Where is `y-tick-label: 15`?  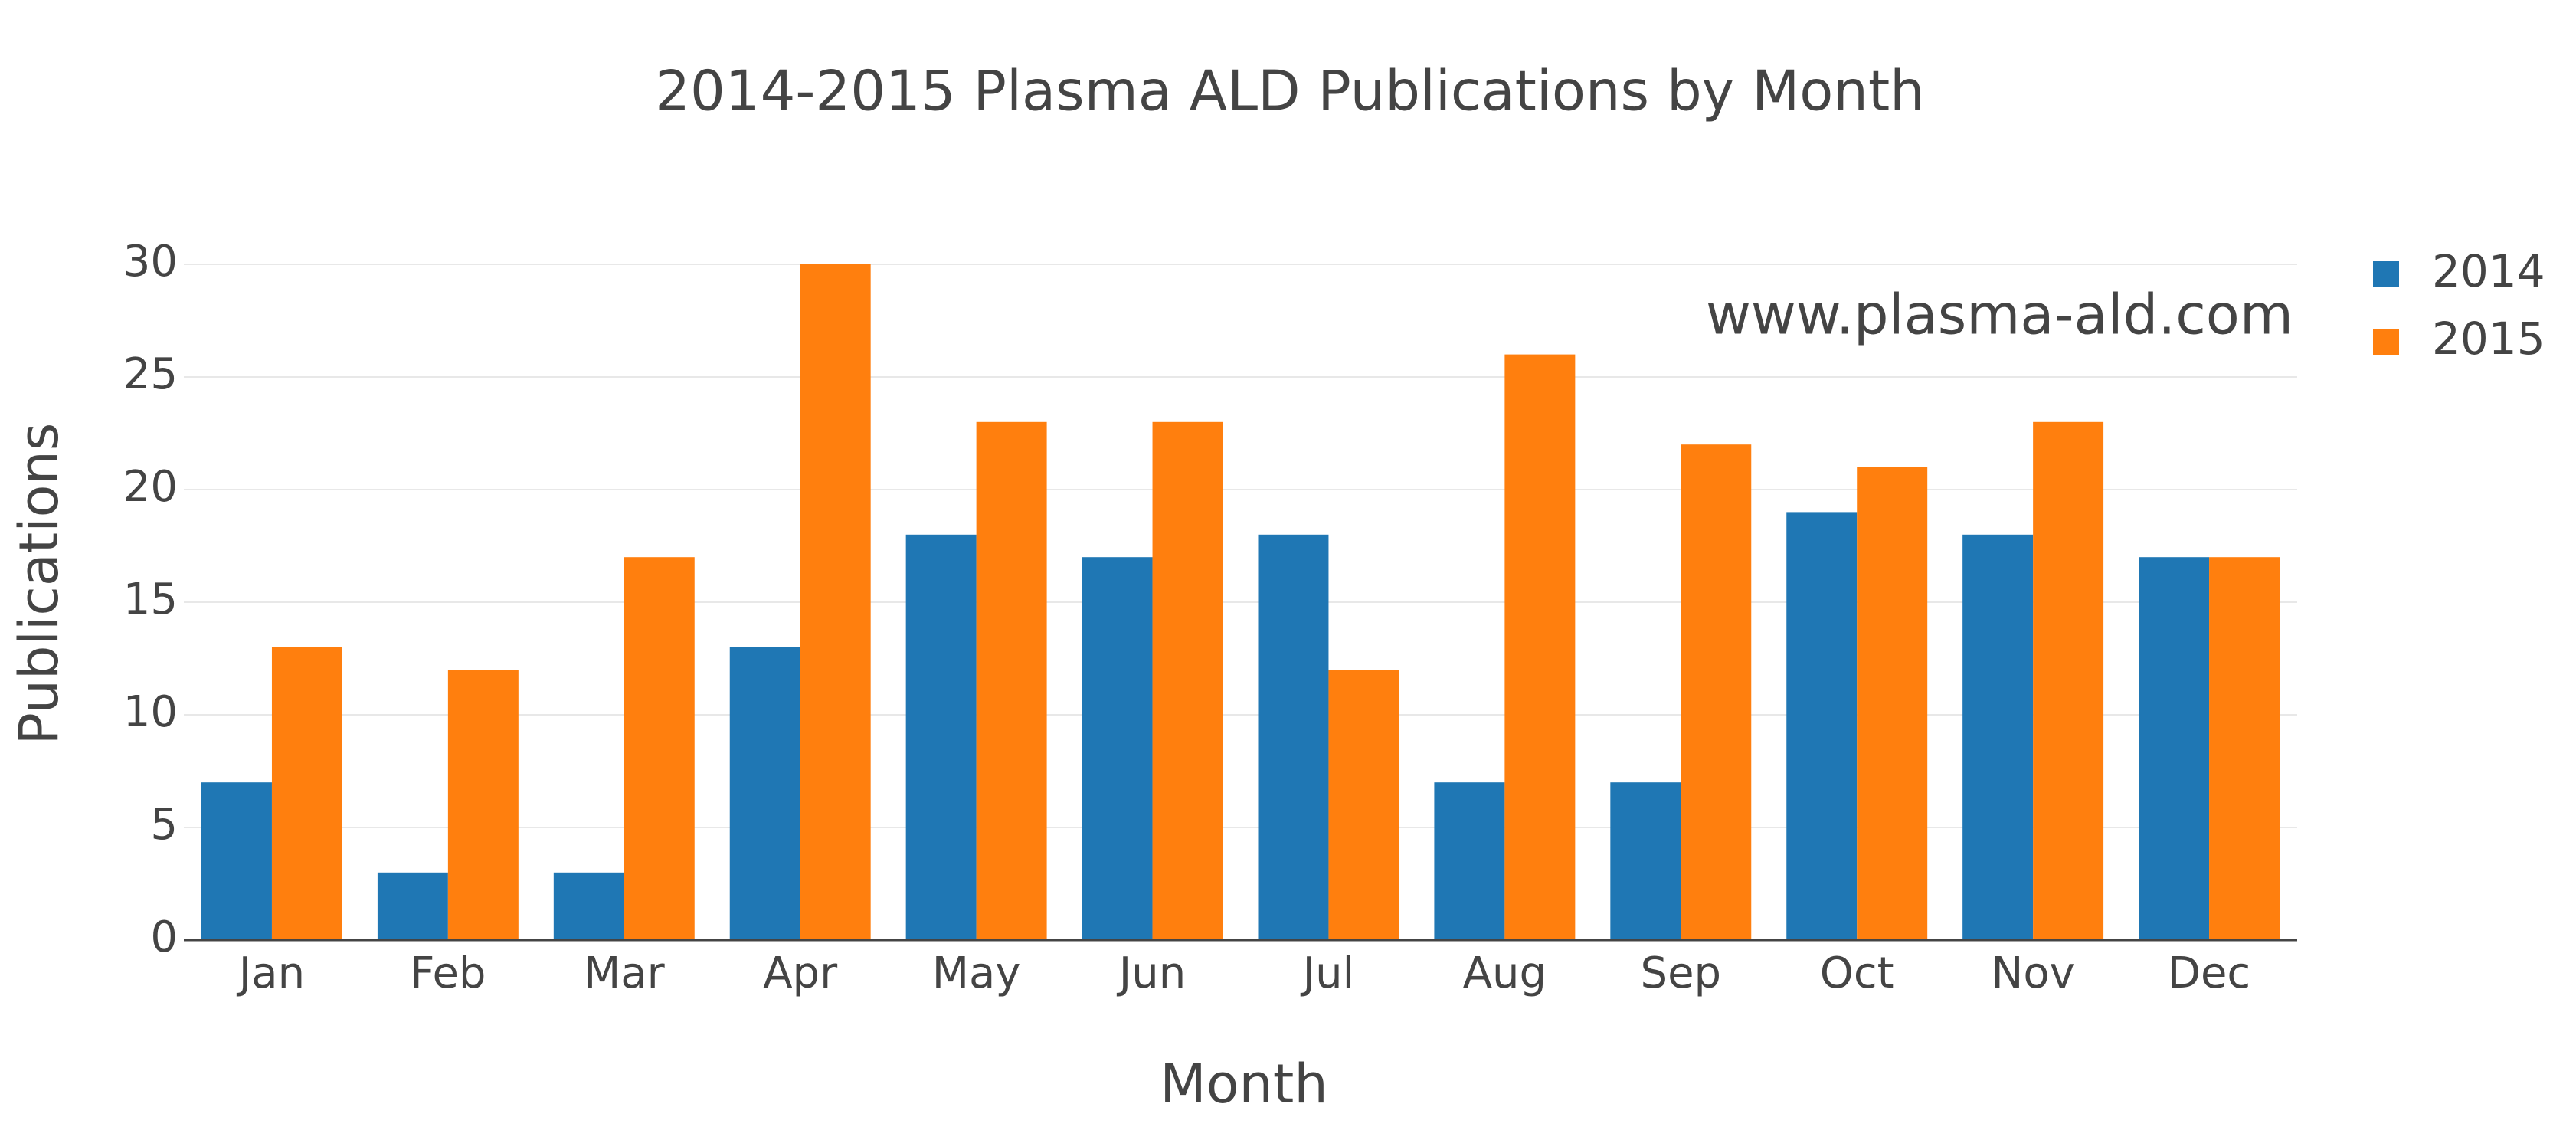
y-tick-label: 15 is located at coordinates (150, 599).